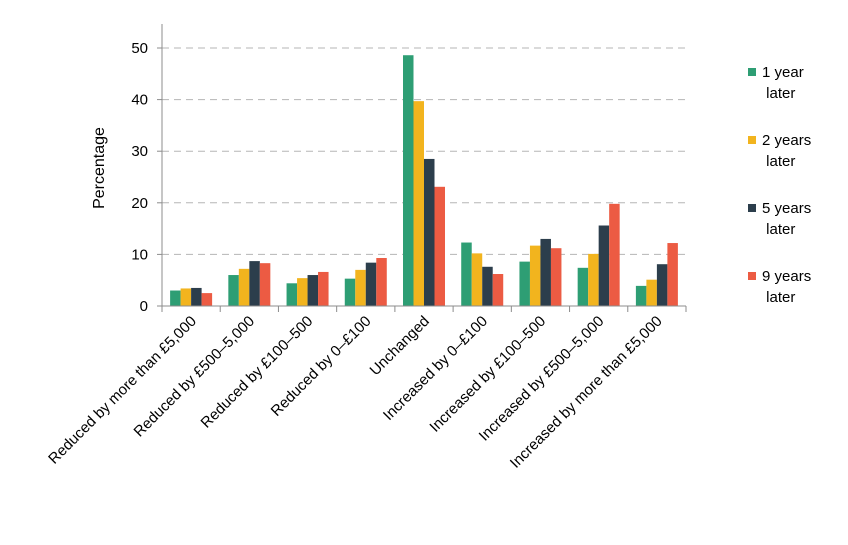  What do you see at coordinates (139, 203) in the screenshot?
I see `y-tick-label: 20` at bounding box center [139, 203].